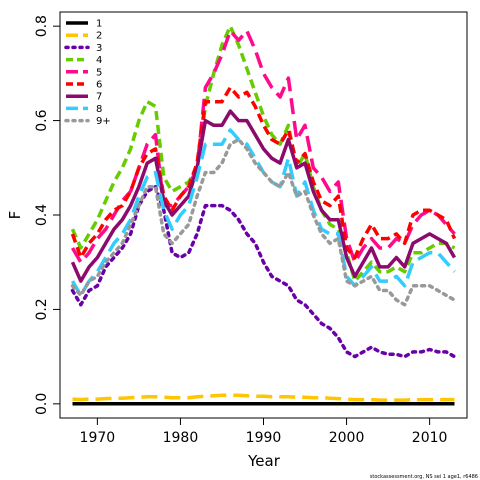 The width and height of the screenshot is (480, 480). I want to click on x-tick-label: 1980, so click(181, 438).